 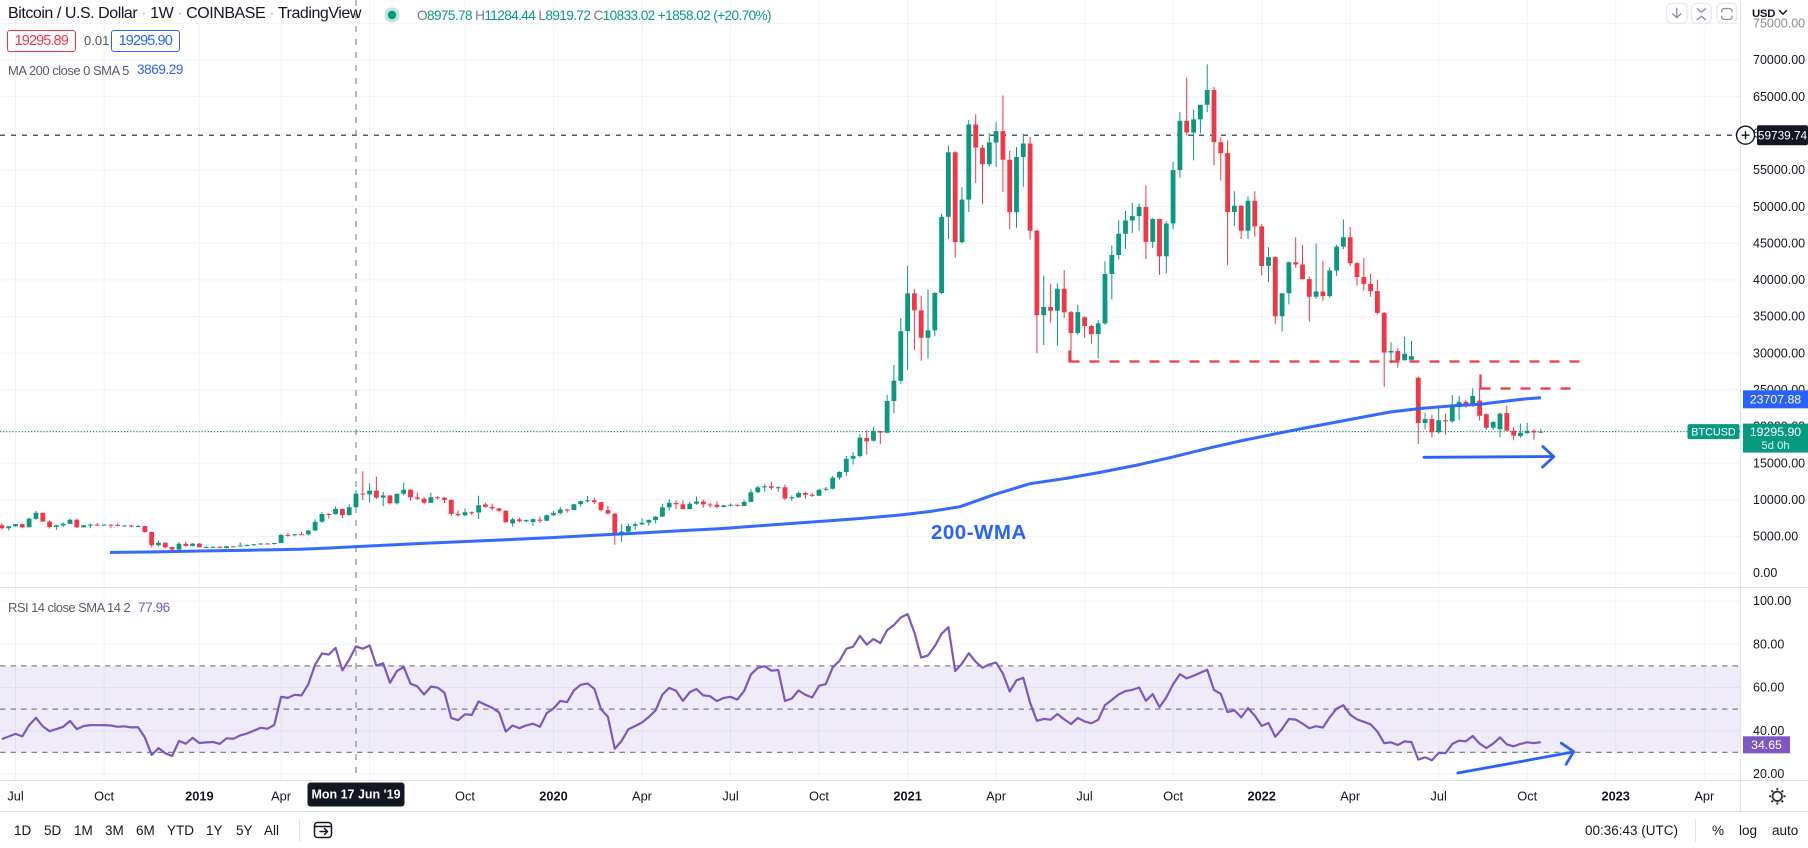 I want to click on svg-text: USD, so click(x=1763, y=14).